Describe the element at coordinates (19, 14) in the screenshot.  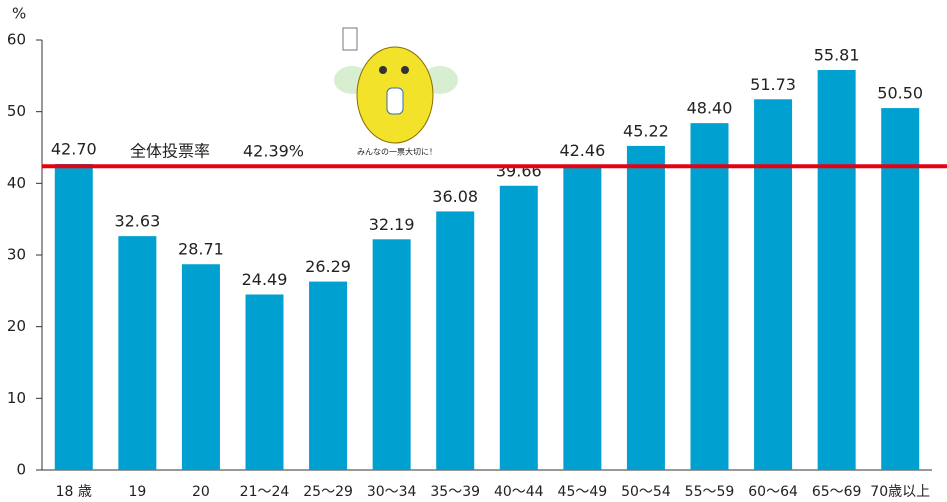
I see `y-unit: %` at that location.